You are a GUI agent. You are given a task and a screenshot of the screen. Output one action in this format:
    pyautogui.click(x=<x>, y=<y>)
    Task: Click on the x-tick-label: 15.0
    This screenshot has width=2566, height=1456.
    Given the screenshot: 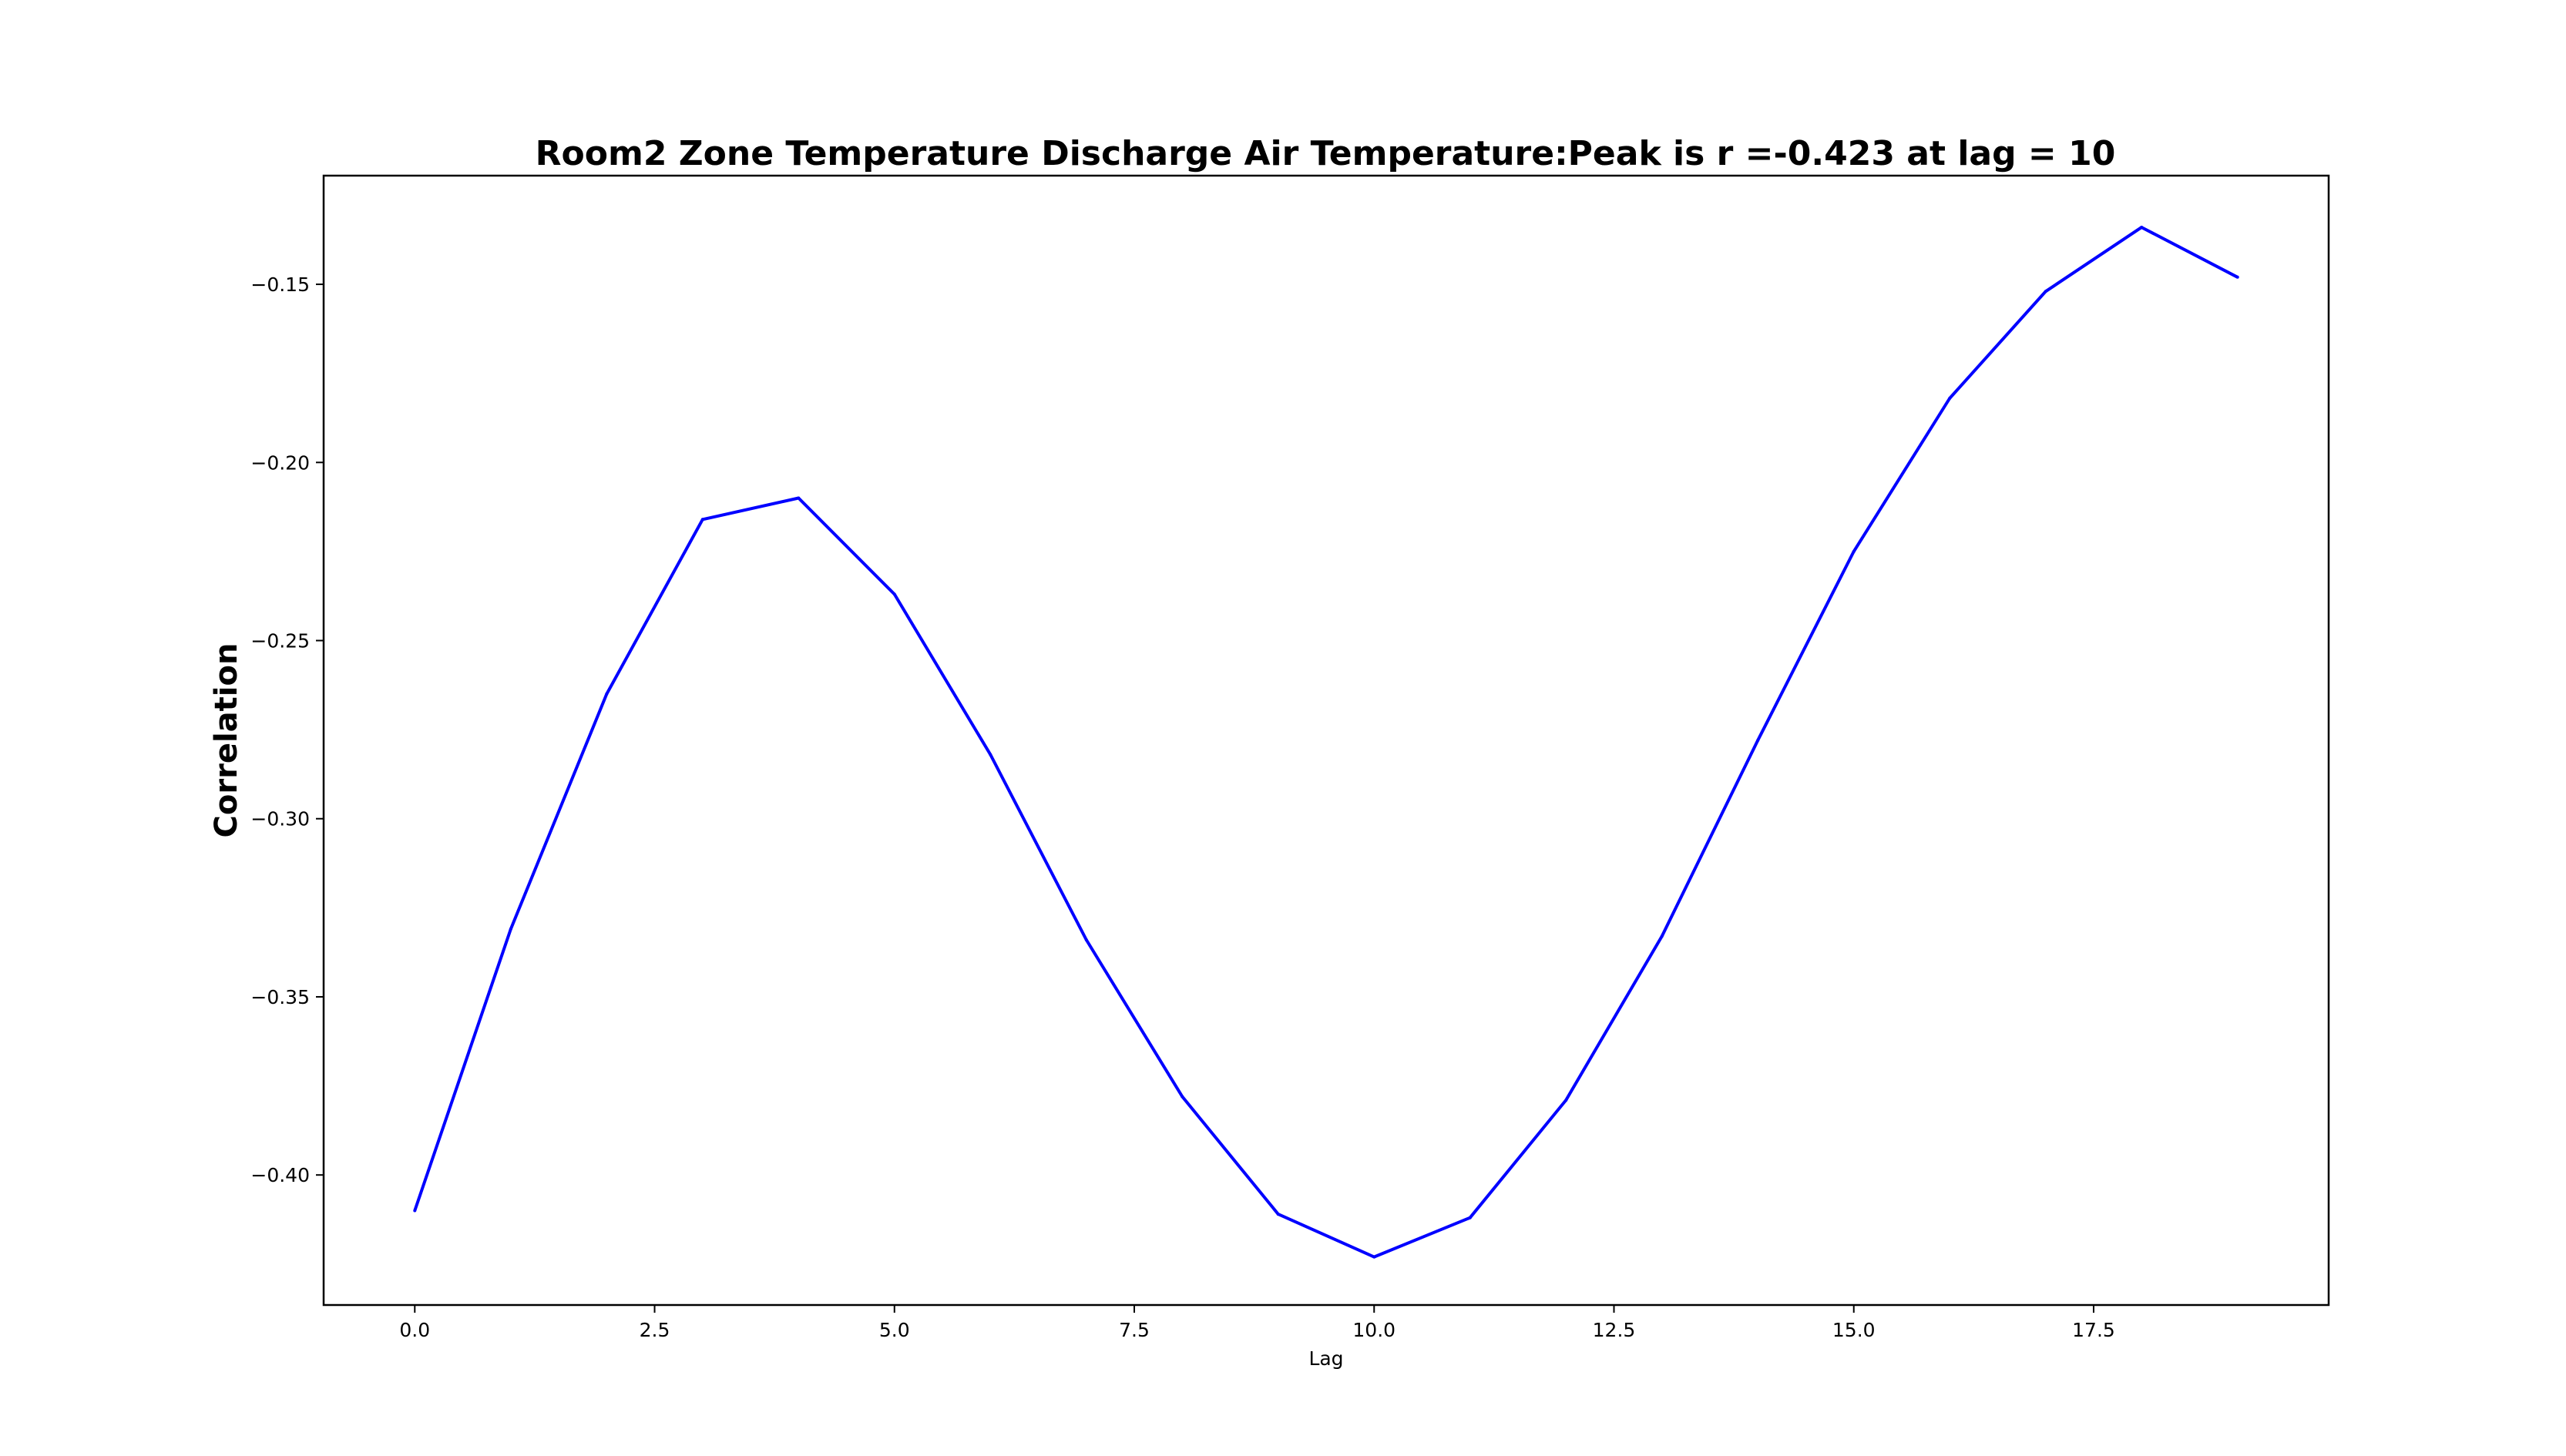 What is the action you would take?
    pyautogui.click(x=1854, y=1330)
    